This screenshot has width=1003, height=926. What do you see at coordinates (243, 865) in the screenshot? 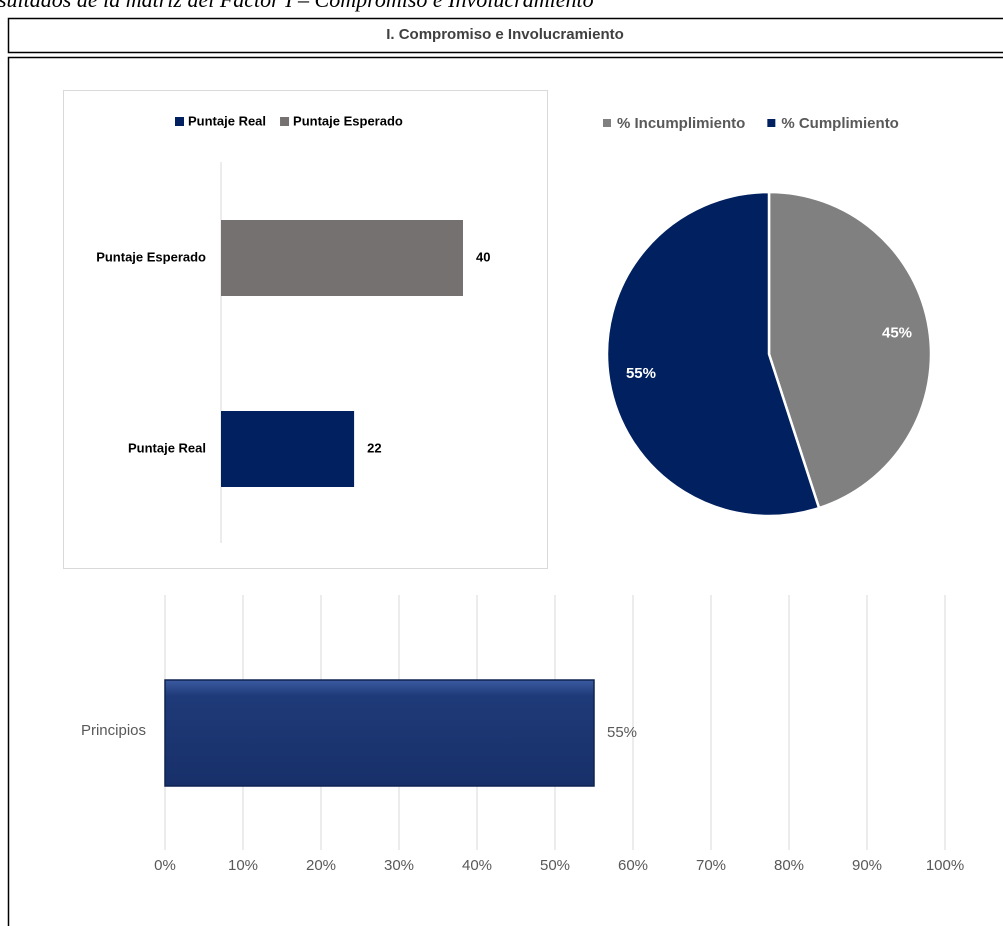
I see `x-tick-label: 10%` at bounding box center [243, 865].